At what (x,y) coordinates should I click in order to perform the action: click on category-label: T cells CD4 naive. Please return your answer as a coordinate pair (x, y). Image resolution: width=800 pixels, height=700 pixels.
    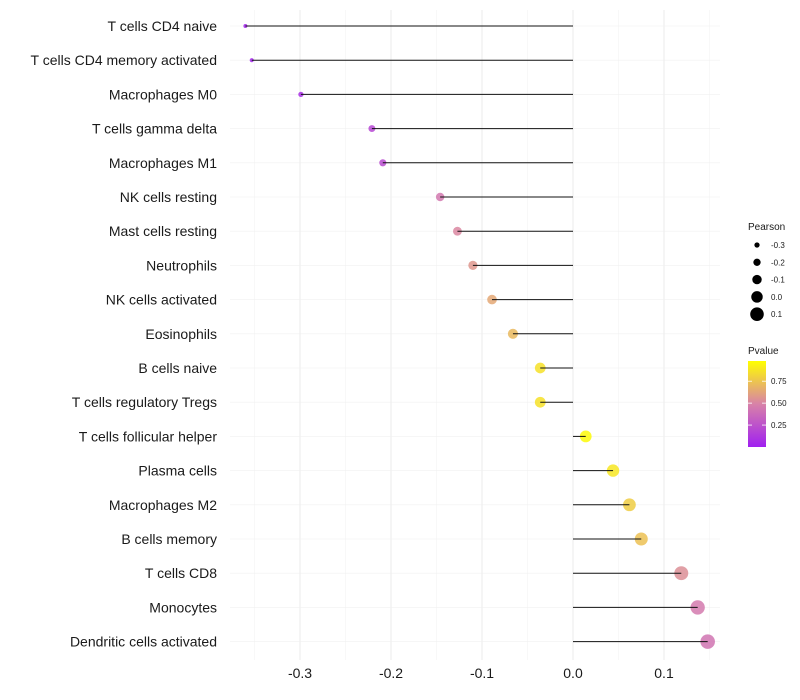
    Looking at the image, I should click on (163, 26).